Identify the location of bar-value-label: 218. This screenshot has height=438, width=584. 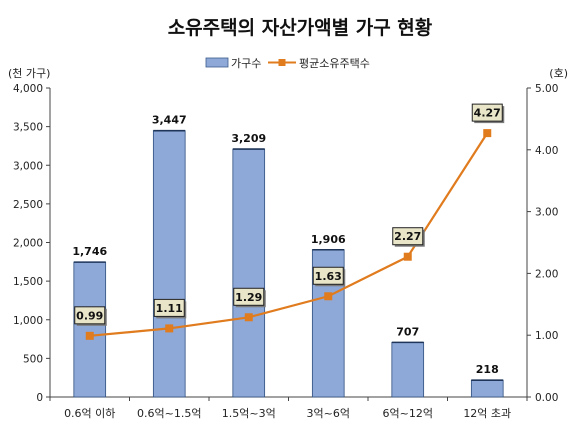
(487, 369).